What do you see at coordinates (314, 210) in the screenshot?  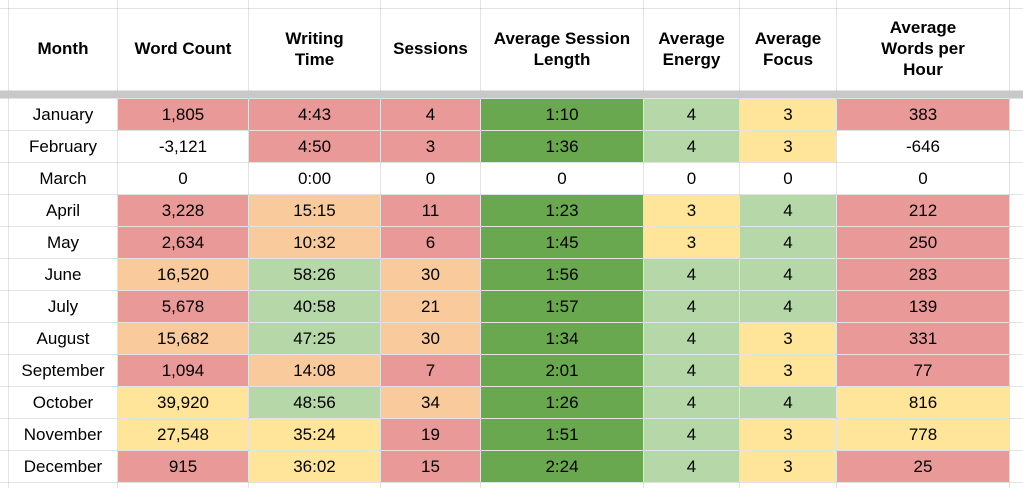 I see `writing-time-cell: 15:15` at bounding box center [314, 210].